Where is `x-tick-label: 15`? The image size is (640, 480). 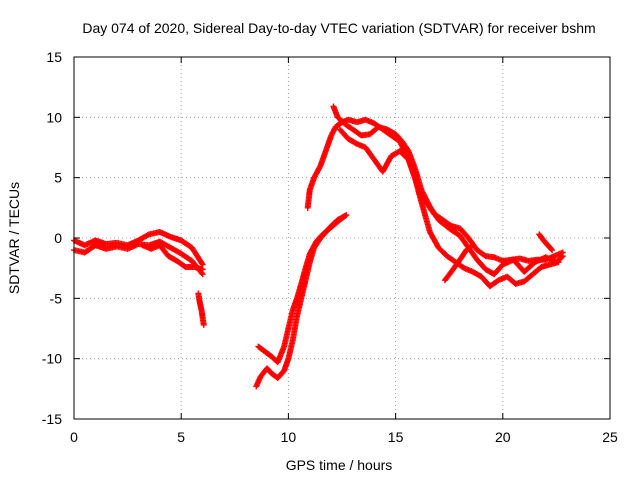 x-tick-label: 15 is located at coordinates (396, 437).